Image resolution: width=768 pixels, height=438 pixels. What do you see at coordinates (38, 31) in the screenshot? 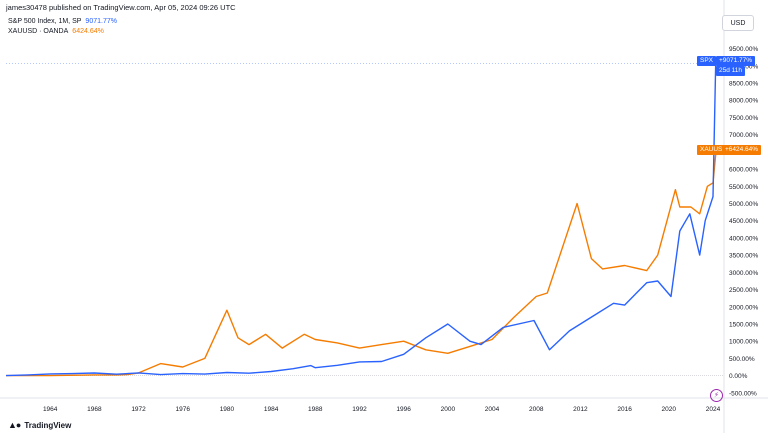
I see `legend-xau-label: XAUUSD · OANDA` at bounding box center [38, 31].